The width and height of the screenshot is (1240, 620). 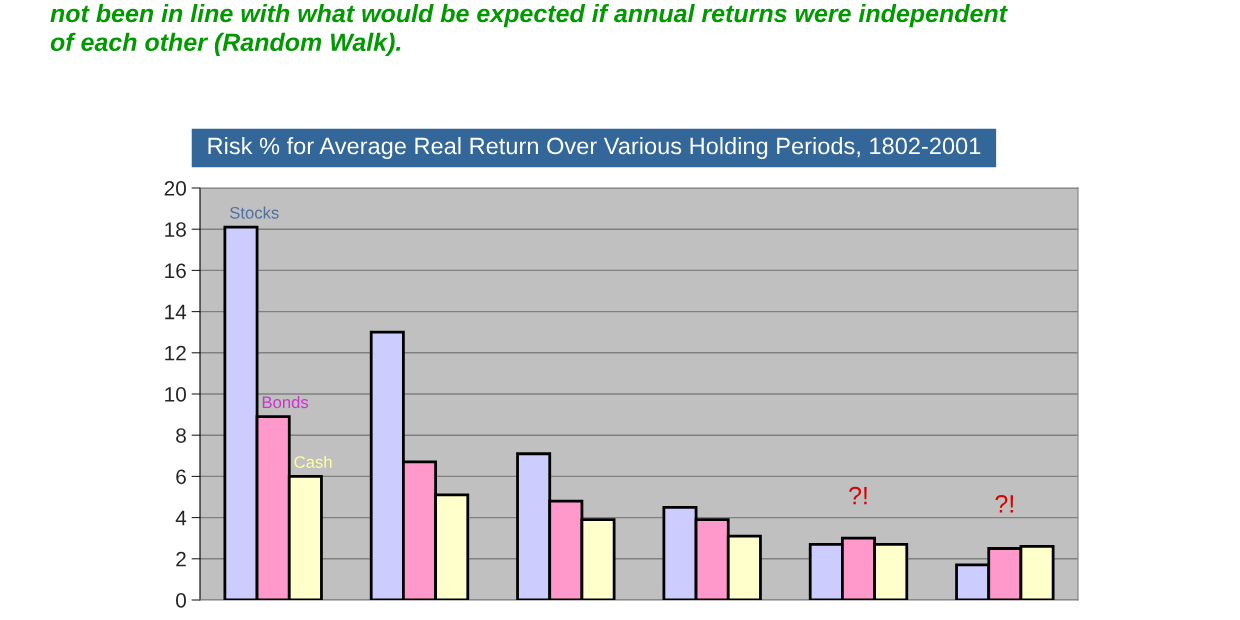 What do you see at coordinates (181, 477) in the screenshot?
I see `y-tick-label: 6` at bounding box center [181, 477].